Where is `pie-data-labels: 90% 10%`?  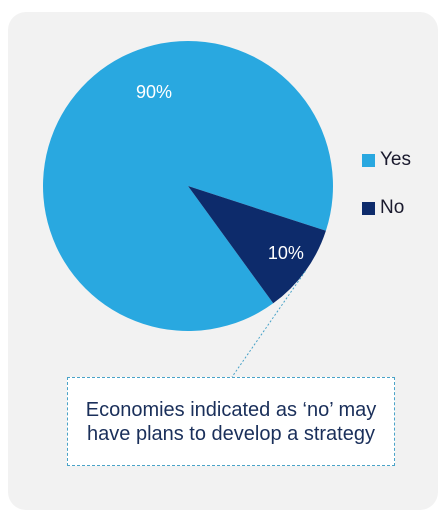 pie-data-labels: 90% 10% is located at coordinates (220, 172).